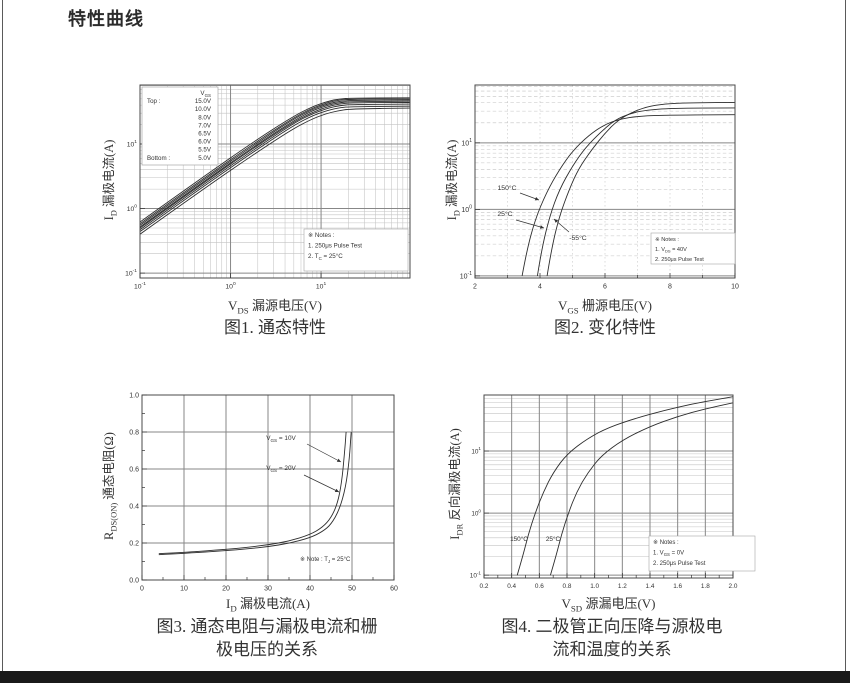 The height and width of the screenshot is (683, 850). I want to click on svg-text: 5.5V, so click(205, 150).